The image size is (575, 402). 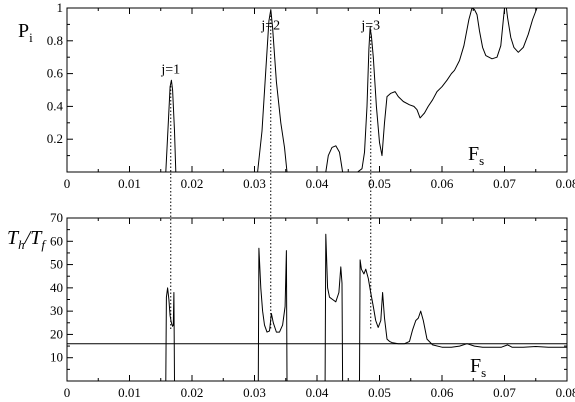 What do you see at coordinates (476, 155) in the screenshot?
I see `top-x-axis-label: Fs` at bounding box center [476, 155].